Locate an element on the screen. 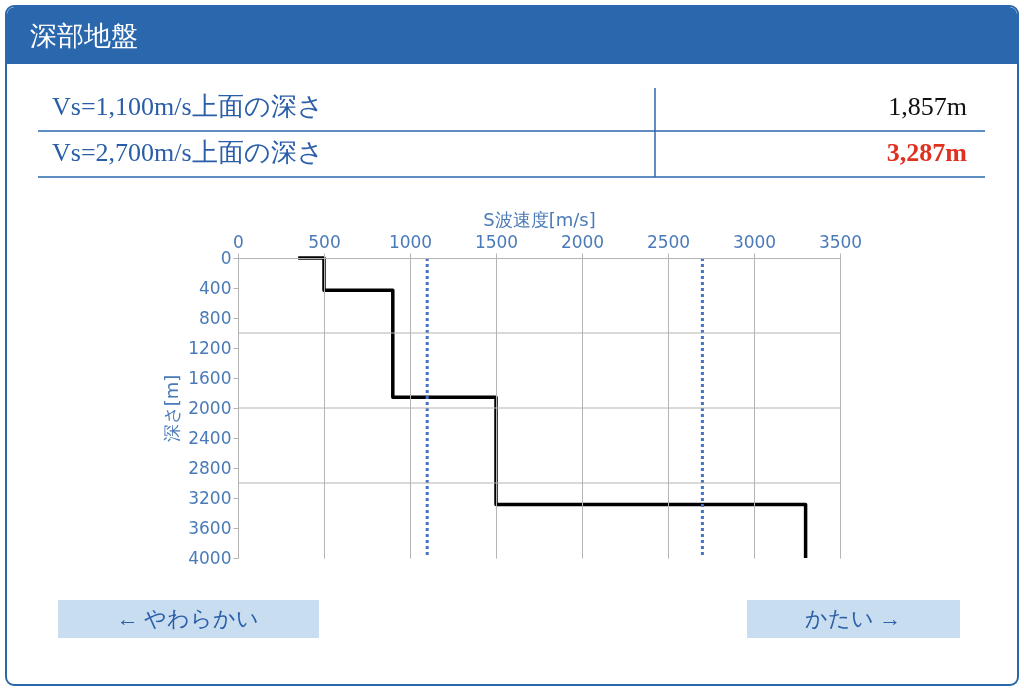 Image resolution: width=1024 pixels, height=690 pixels. y-tick-label: 3200 is located at coordinates (210, 497).